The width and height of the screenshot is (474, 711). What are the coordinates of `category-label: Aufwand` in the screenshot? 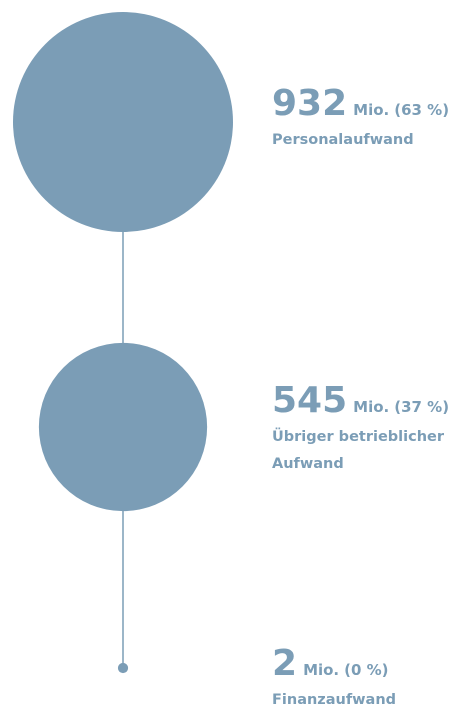 It's located at (308, 464).